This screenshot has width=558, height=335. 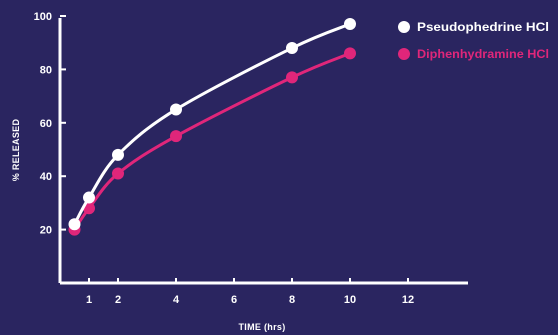 I want to click on y-tick-label: 100, so click(x=43, y=17).